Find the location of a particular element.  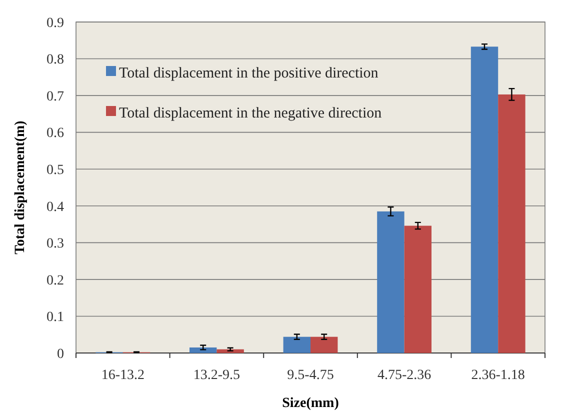

x-tick-label: 16-13.2 is located at coordinates (122, 375).